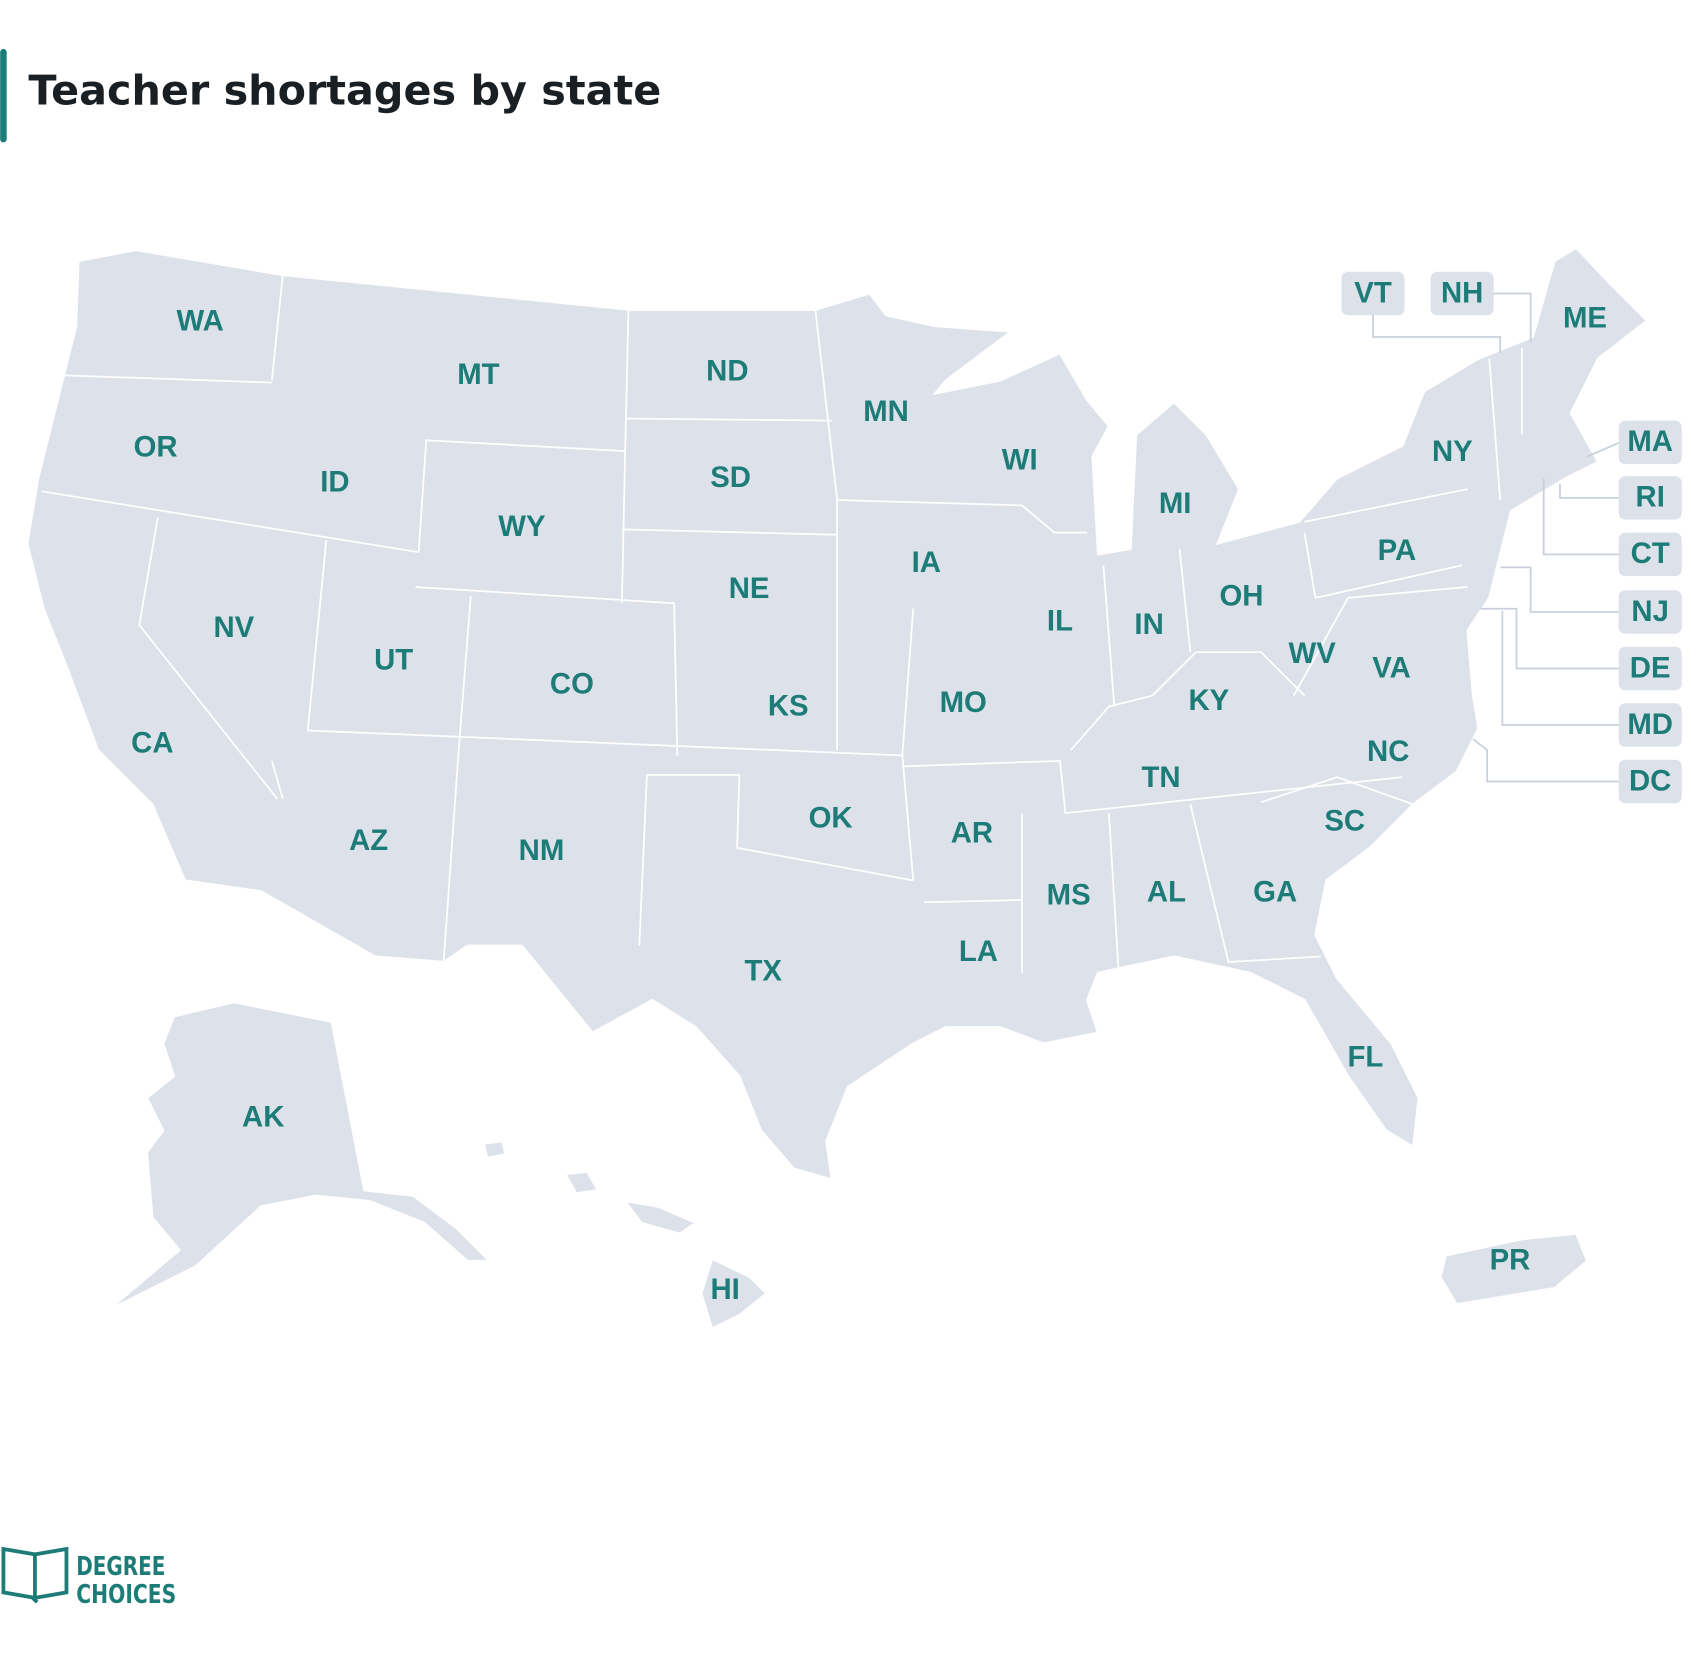 This screenshot has width=1696, height=1662. What do you see at coordinates (3, 95) in the screenshot?
I see `title-accent` at bounding box center [3, 95].